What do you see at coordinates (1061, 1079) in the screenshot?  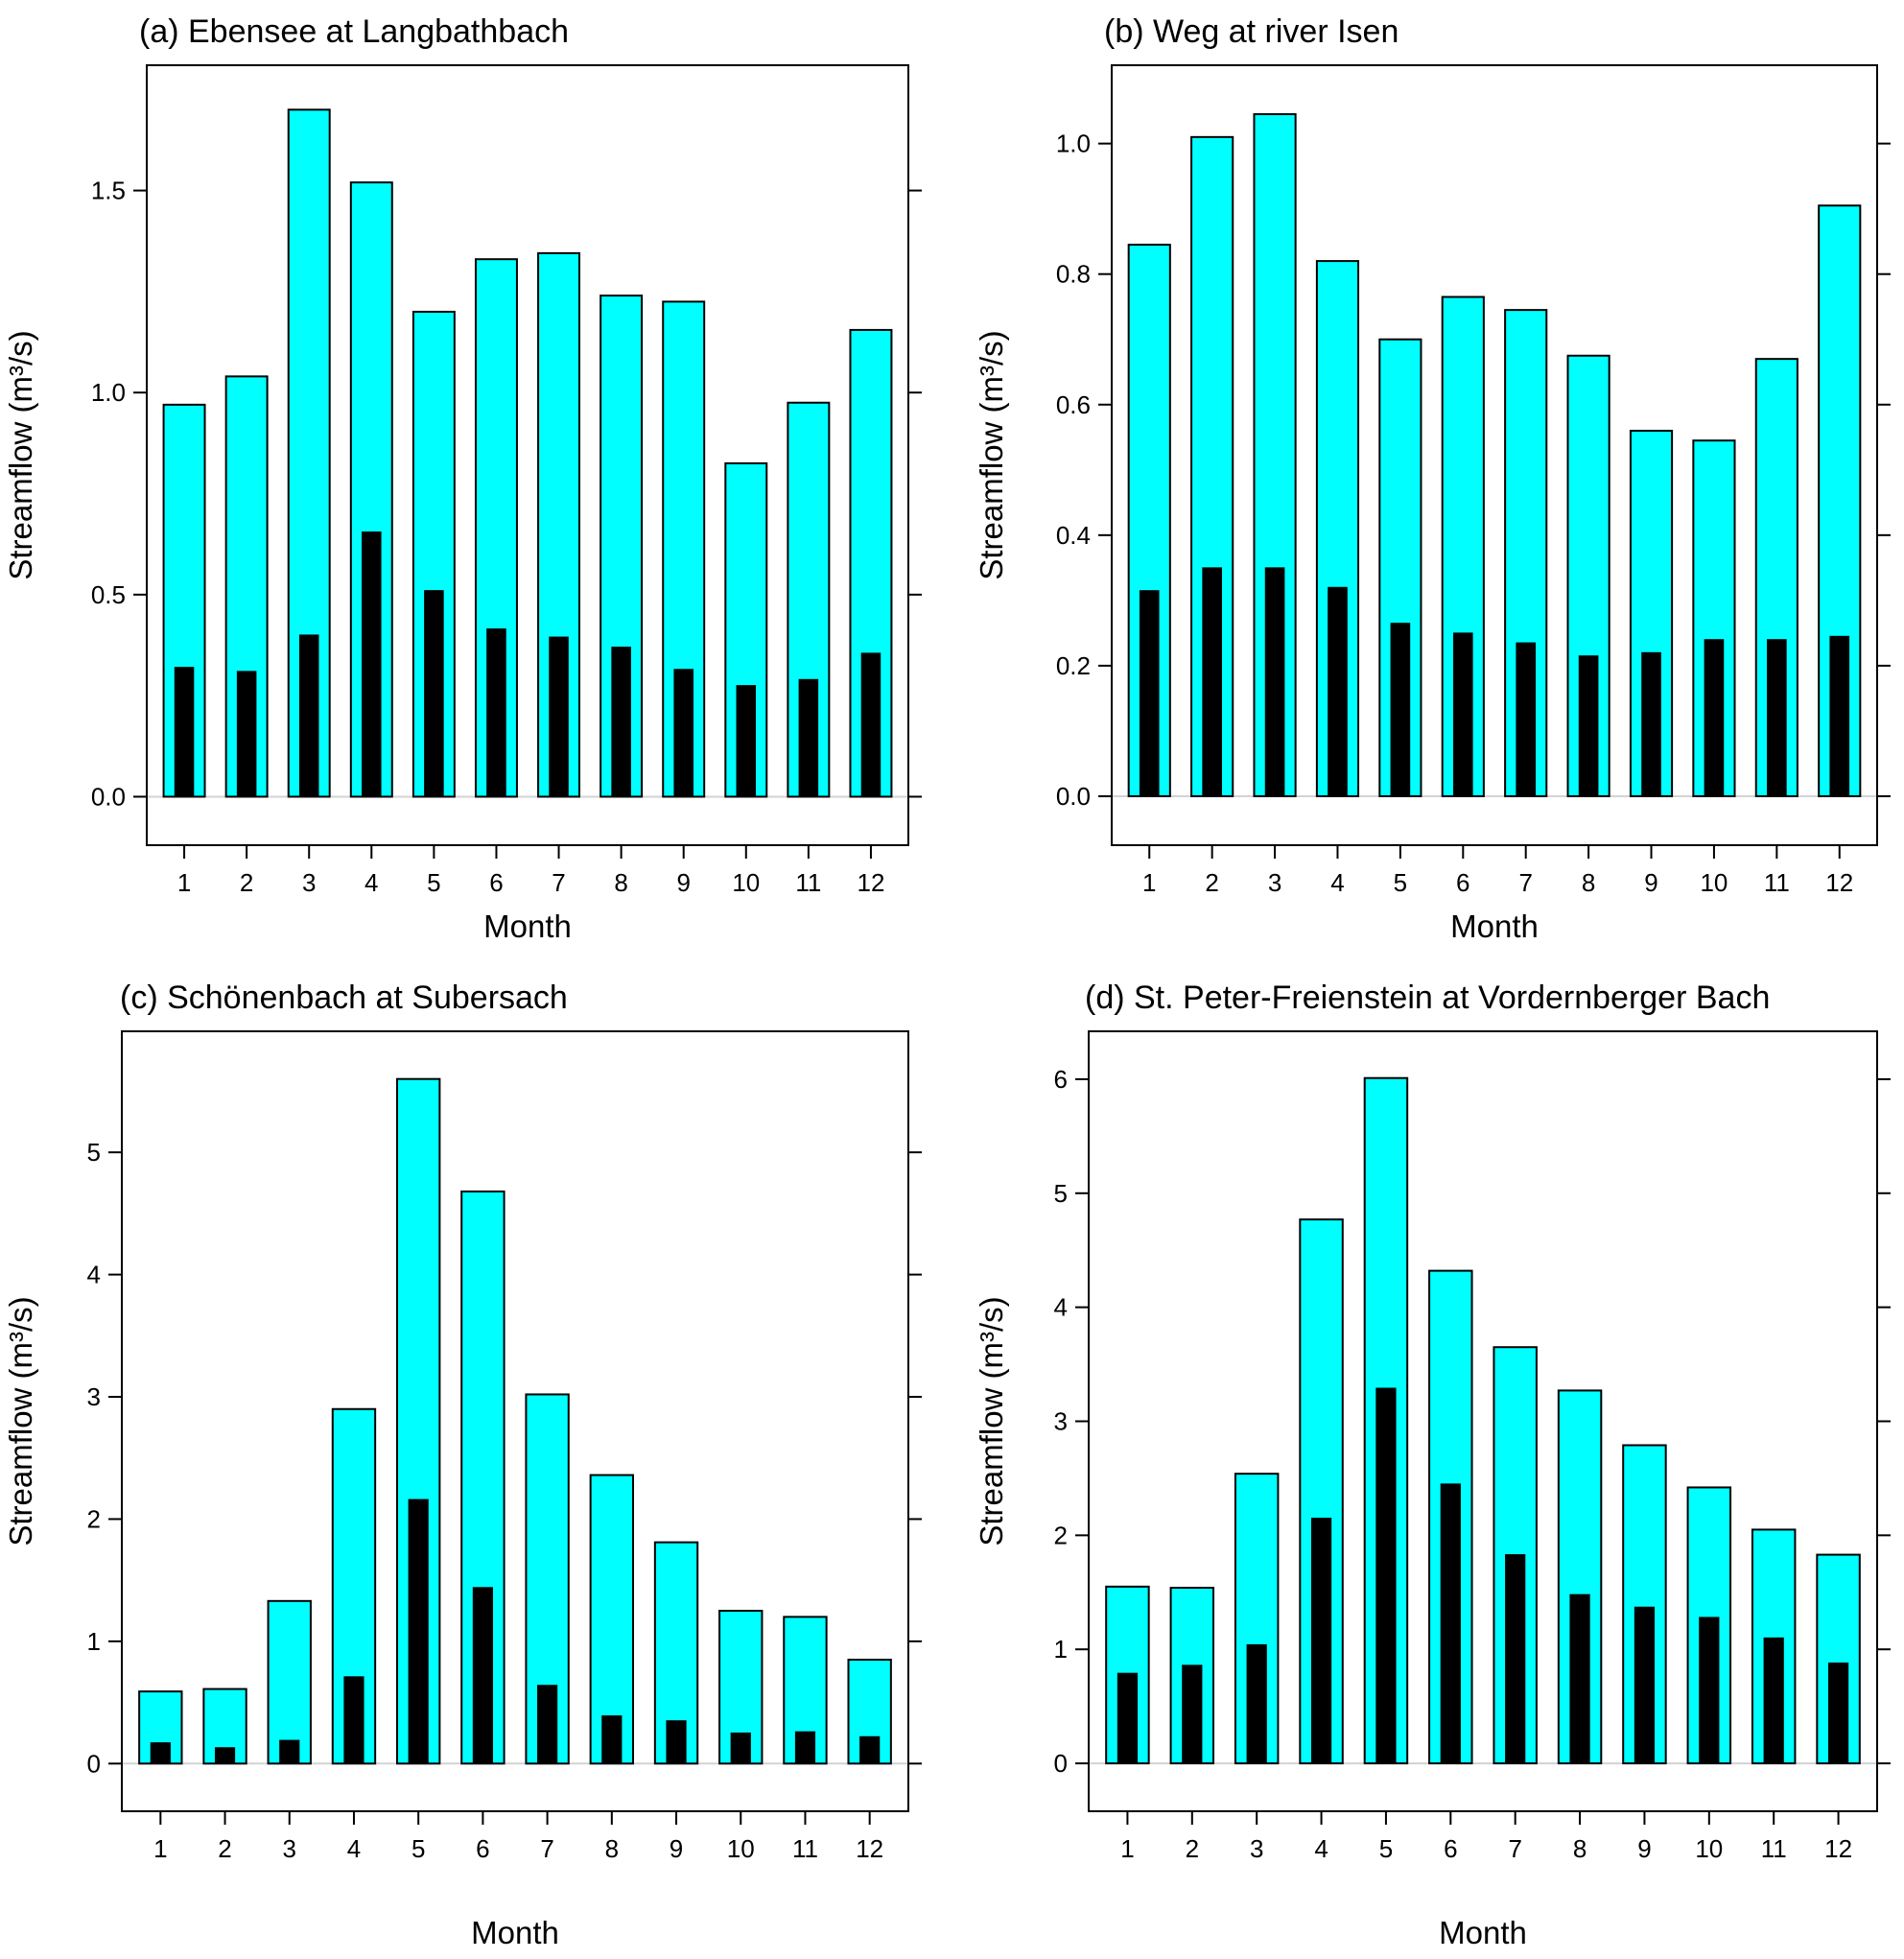 I see `y-tick-label: 6` at bounding box center [1061, 1079].